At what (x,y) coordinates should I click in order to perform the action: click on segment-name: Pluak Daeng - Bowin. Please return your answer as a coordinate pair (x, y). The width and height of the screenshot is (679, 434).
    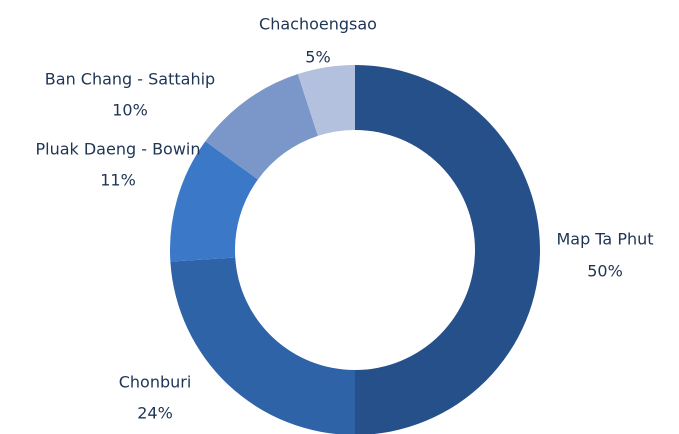
    Looking at the image, I should click on (117, 149).